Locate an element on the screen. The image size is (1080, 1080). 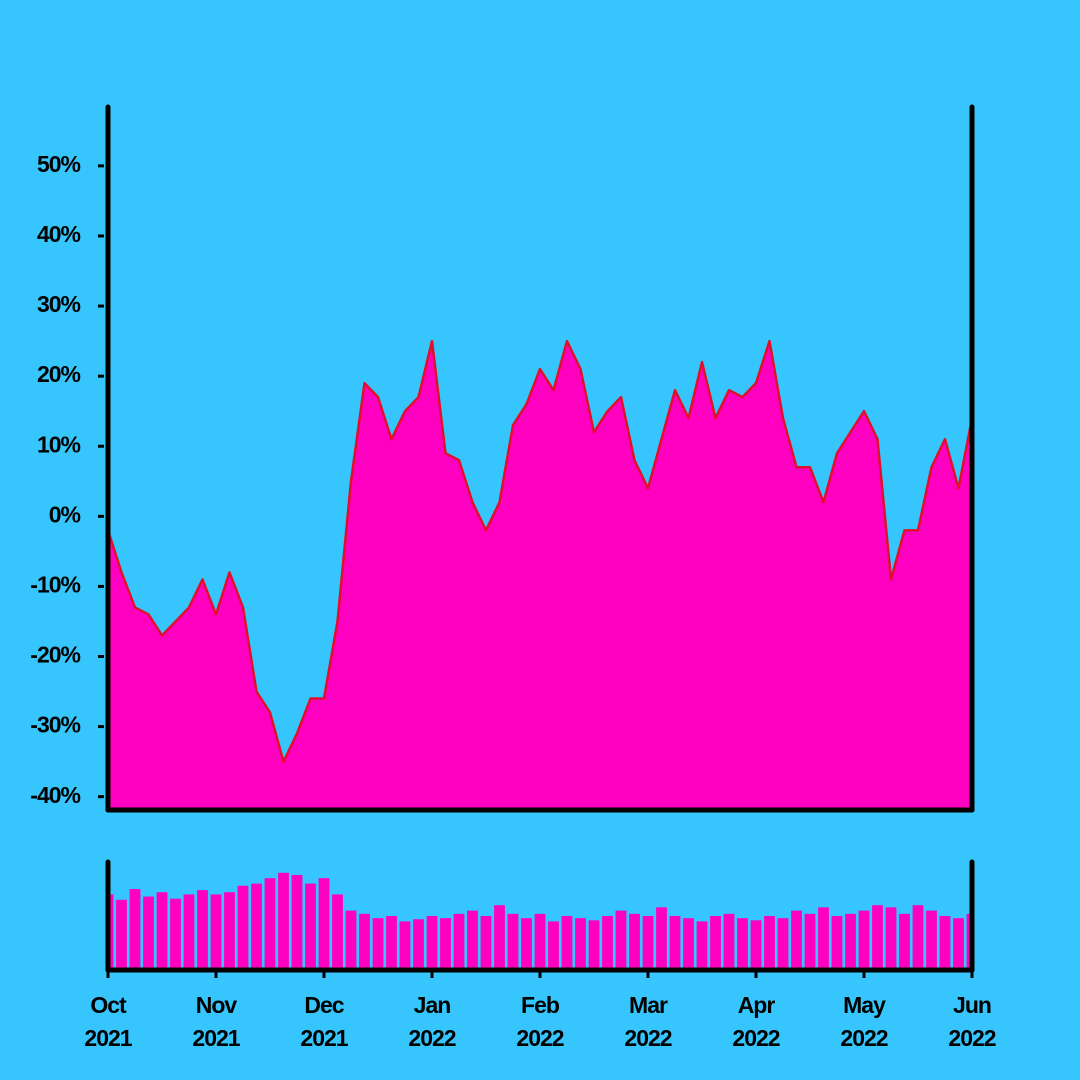
y-tick-label: 30% is located at coordinates (59, 304).